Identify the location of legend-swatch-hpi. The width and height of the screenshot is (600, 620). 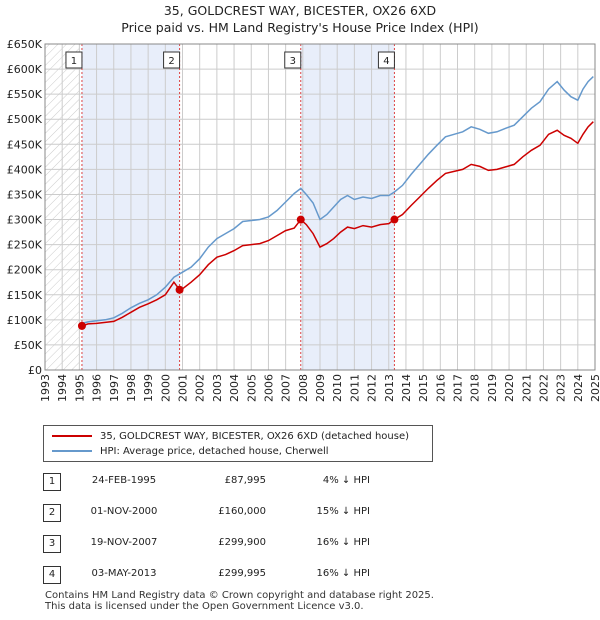
(72, 451).